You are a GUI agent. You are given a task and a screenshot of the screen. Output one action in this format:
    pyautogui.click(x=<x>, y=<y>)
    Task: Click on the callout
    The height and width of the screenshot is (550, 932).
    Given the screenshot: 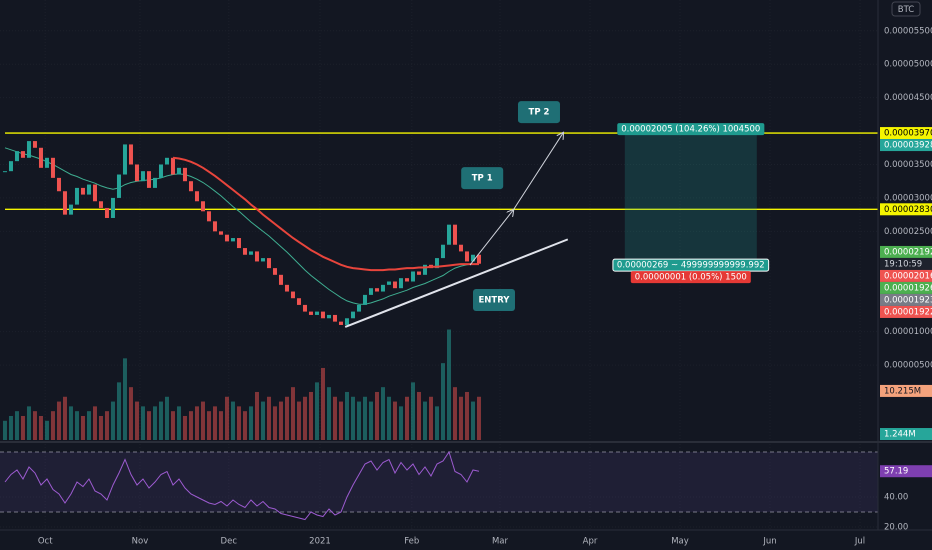 What is the action you would take?
    pyautogui.click(x=493, y=300)
    